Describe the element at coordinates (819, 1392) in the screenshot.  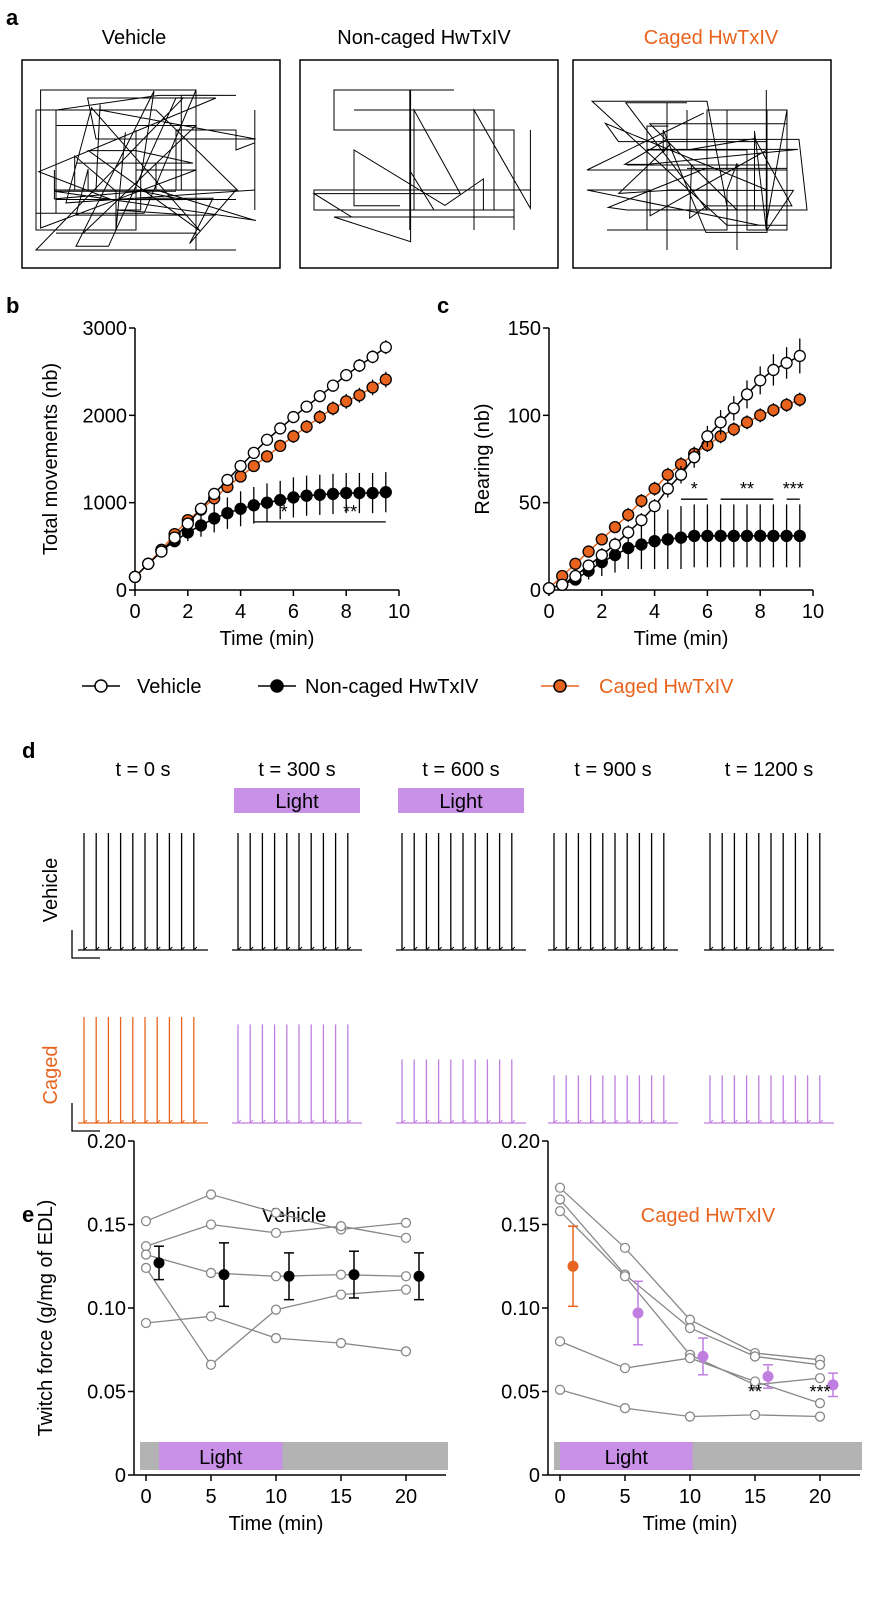
I see `significance-star: ***` at that location.